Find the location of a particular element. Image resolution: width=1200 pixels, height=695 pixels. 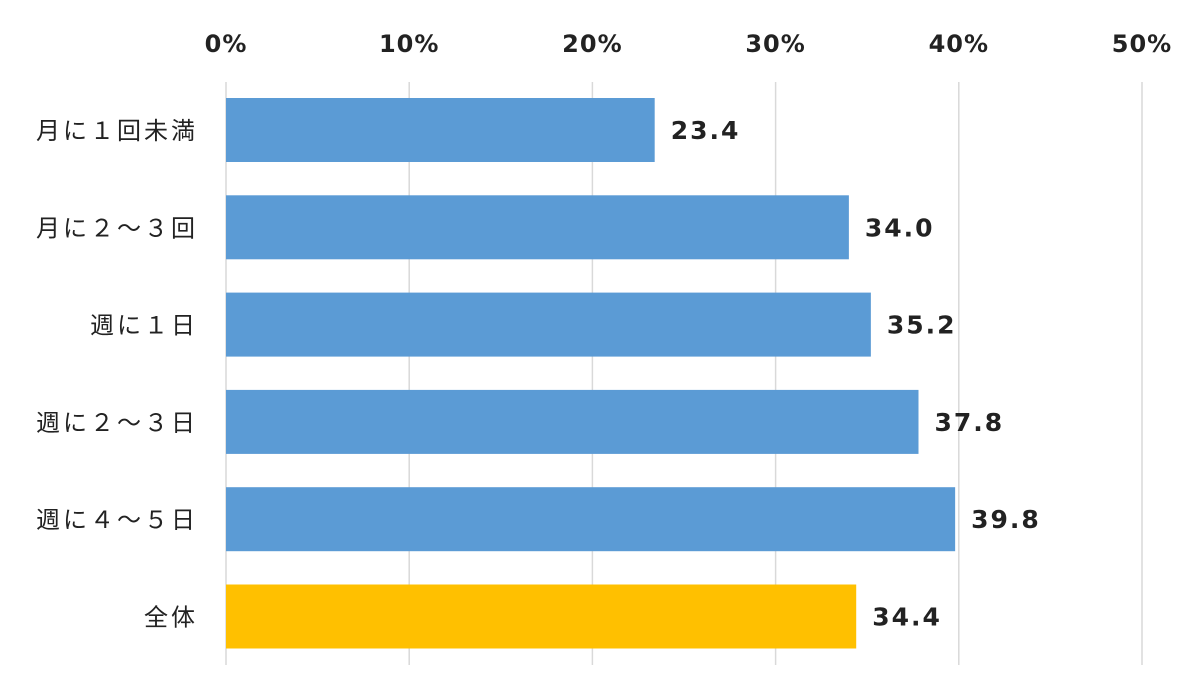

x-axis-ticks: 0% 10% 20% 30% 40% 50% is located at coordinates (688, 44).